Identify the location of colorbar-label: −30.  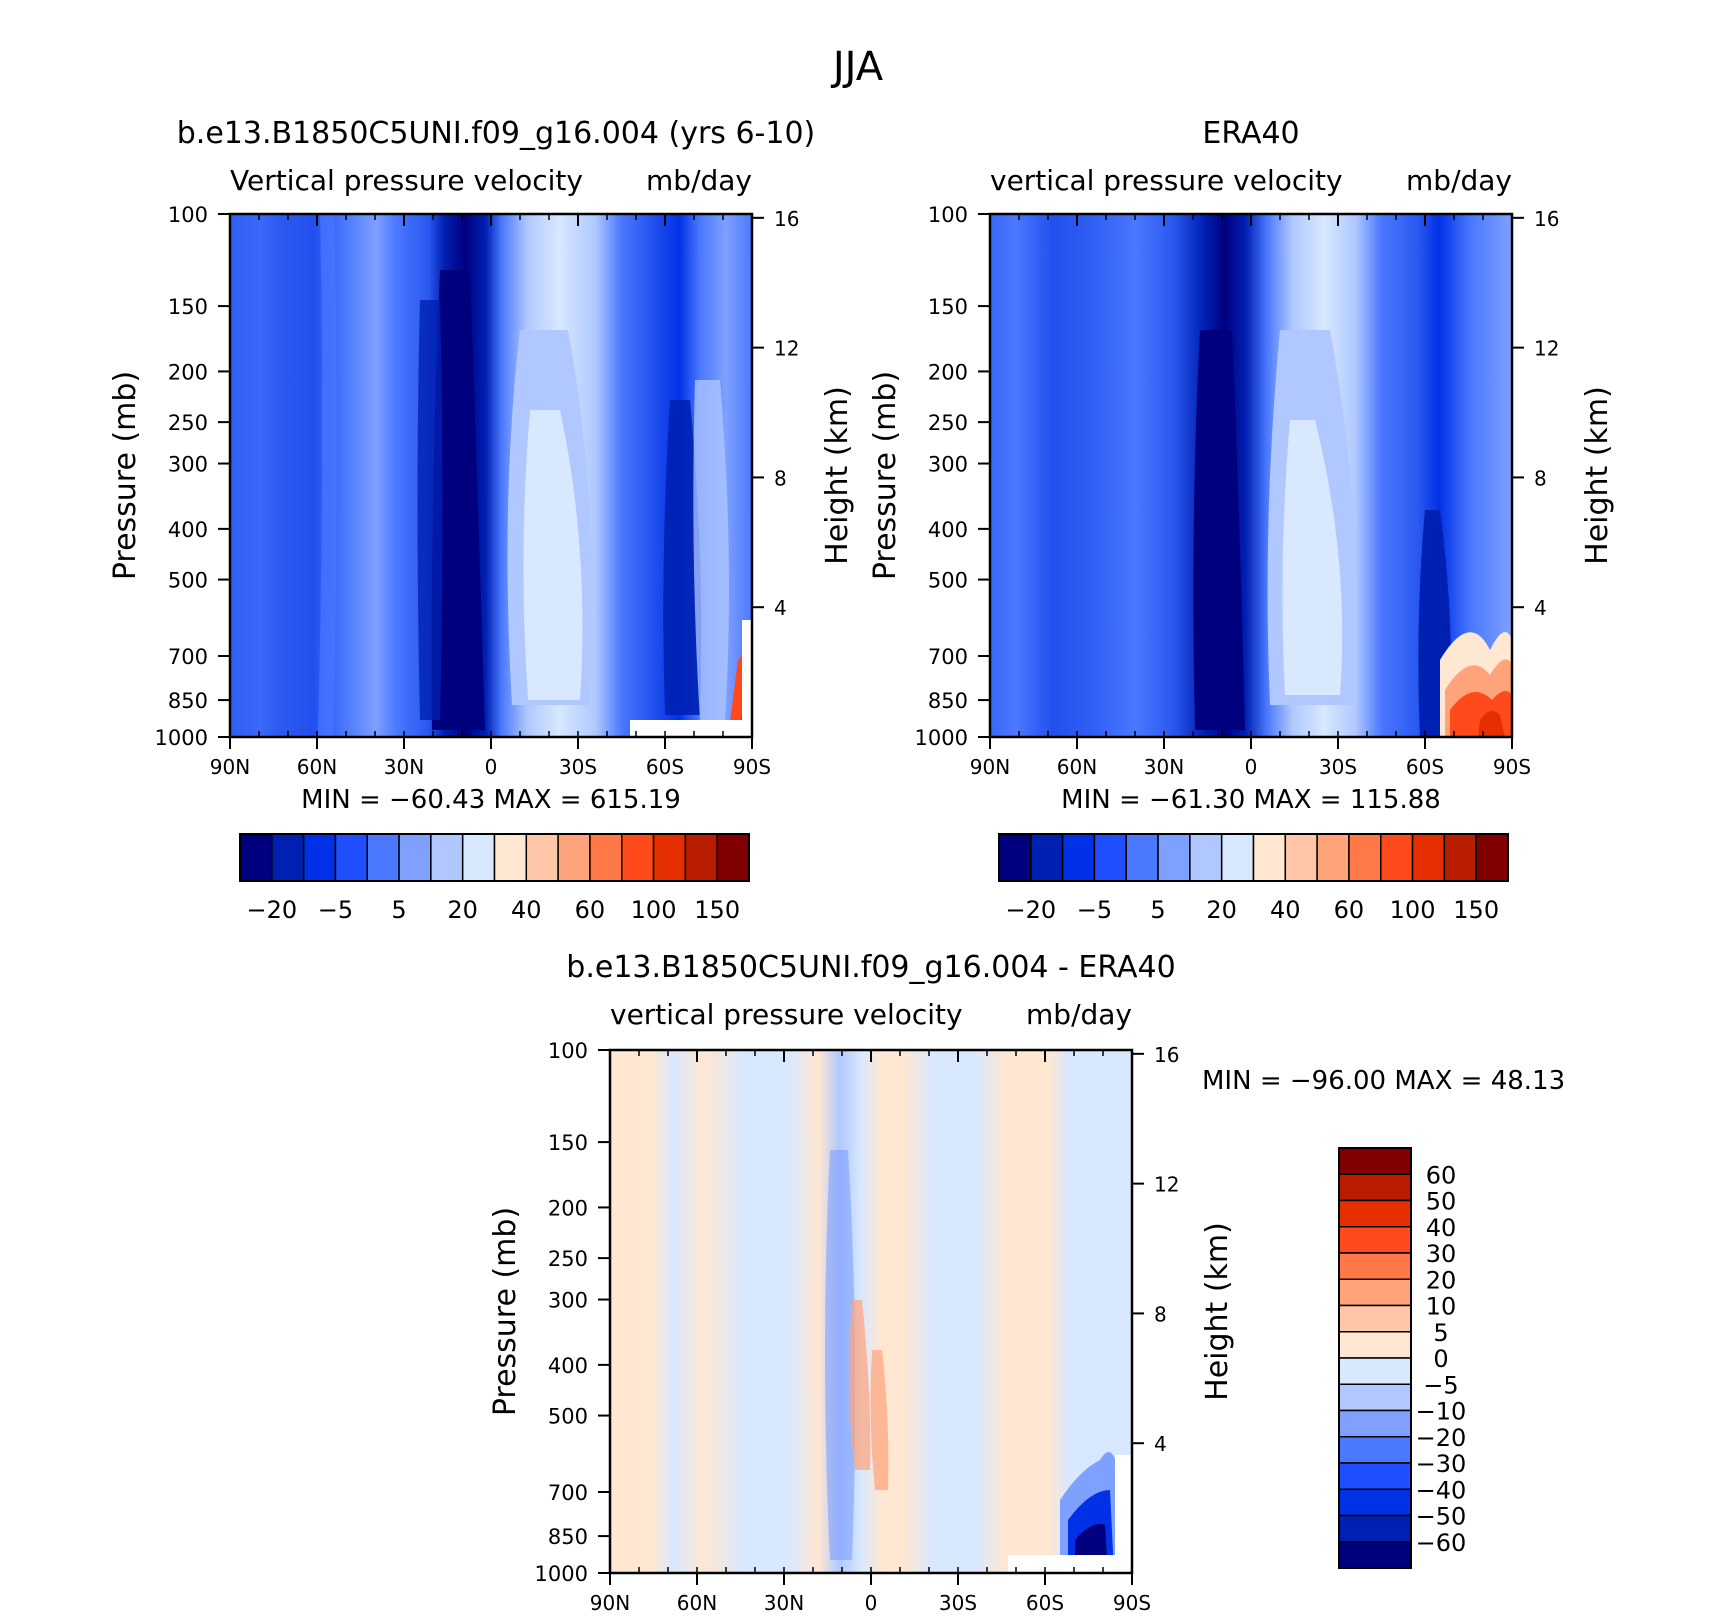
(1441, 1464).